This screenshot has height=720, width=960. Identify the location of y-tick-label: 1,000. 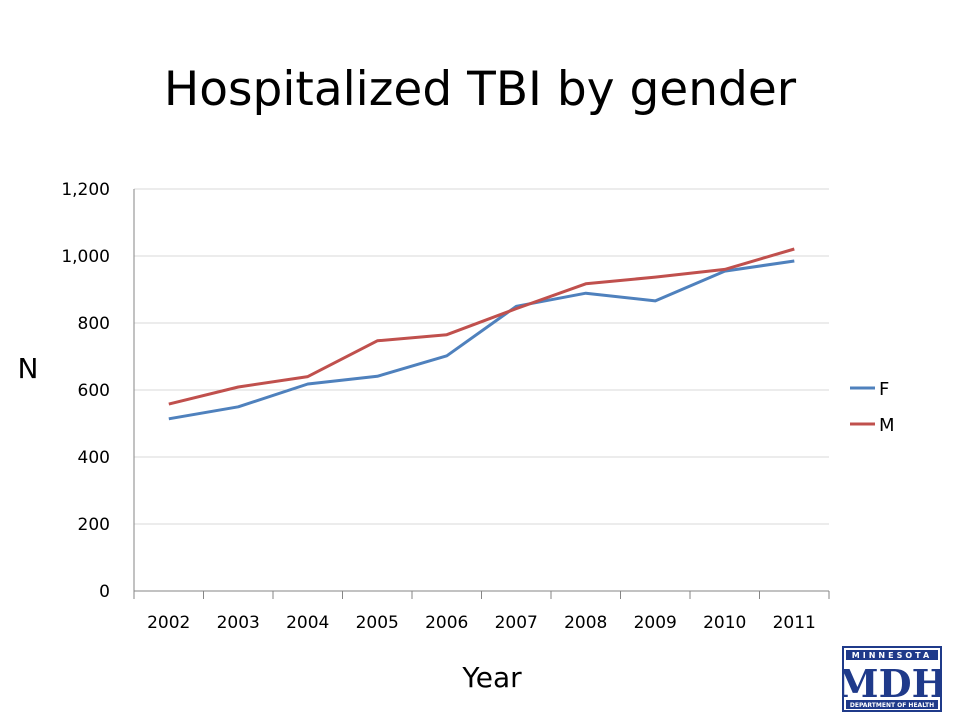
(85, 257).